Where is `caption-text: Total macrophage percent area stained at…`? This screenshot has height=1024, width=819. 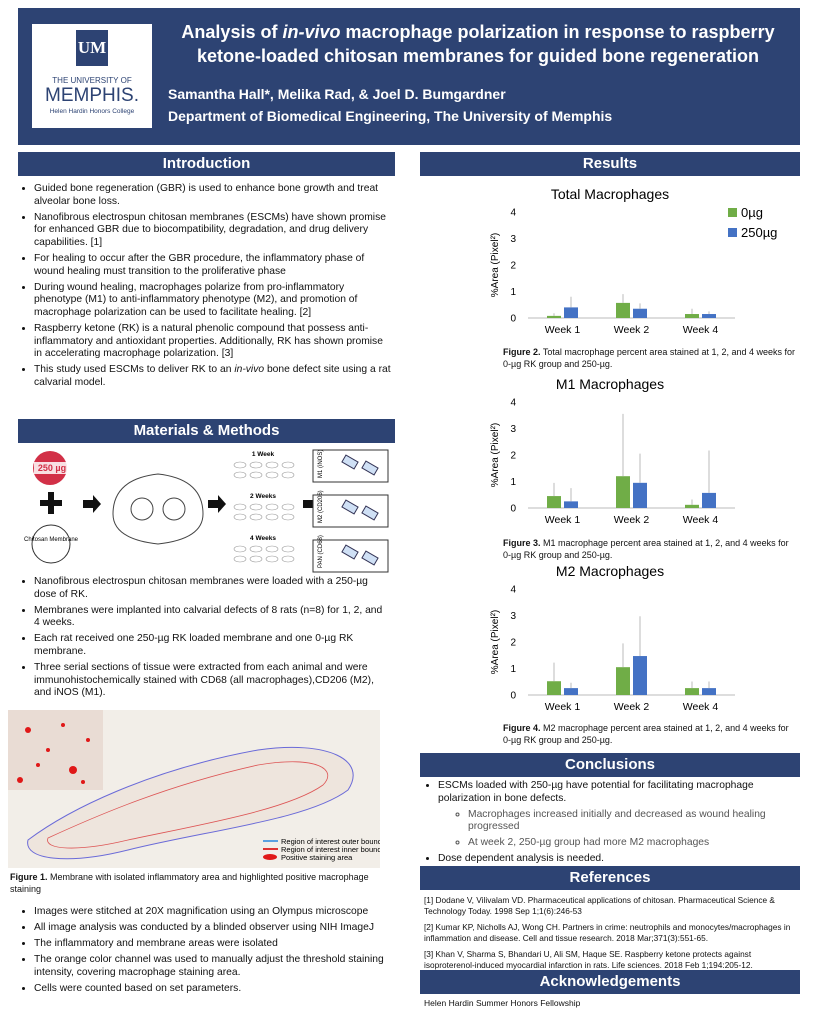
caption-text: Total macrophage percent area stained at… is located at coordinates (649, 358).